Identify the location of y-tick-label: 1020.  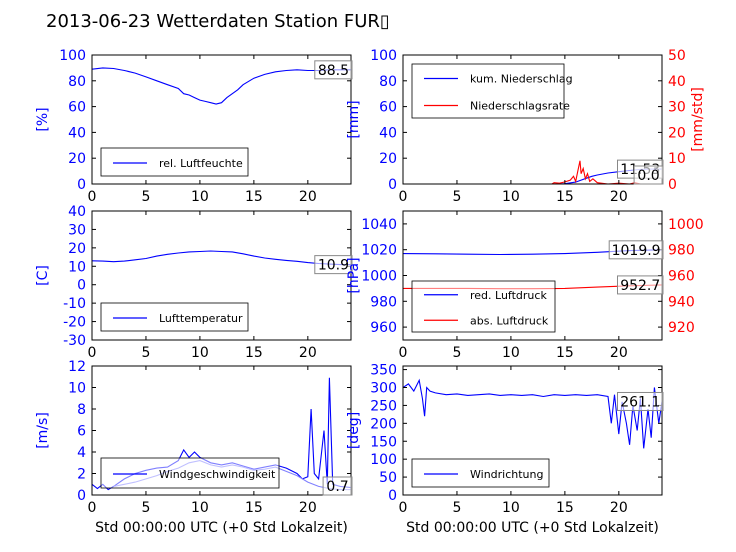
(379, 251).